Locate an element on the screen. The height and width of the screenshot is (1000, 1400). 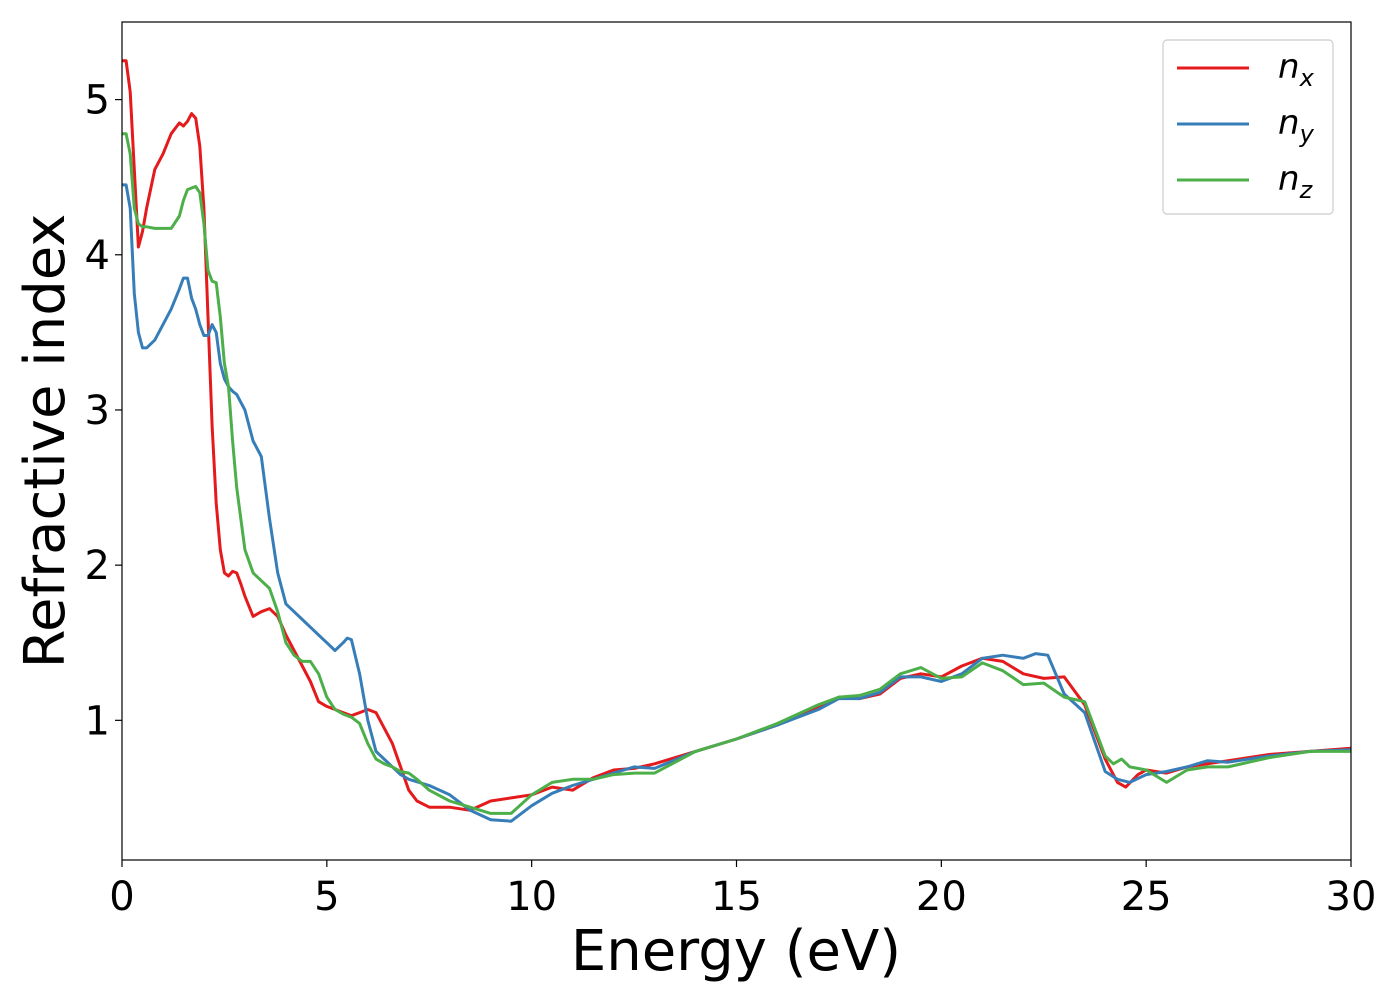
y-tick-label: 4 is located at coordinates (97, 256).